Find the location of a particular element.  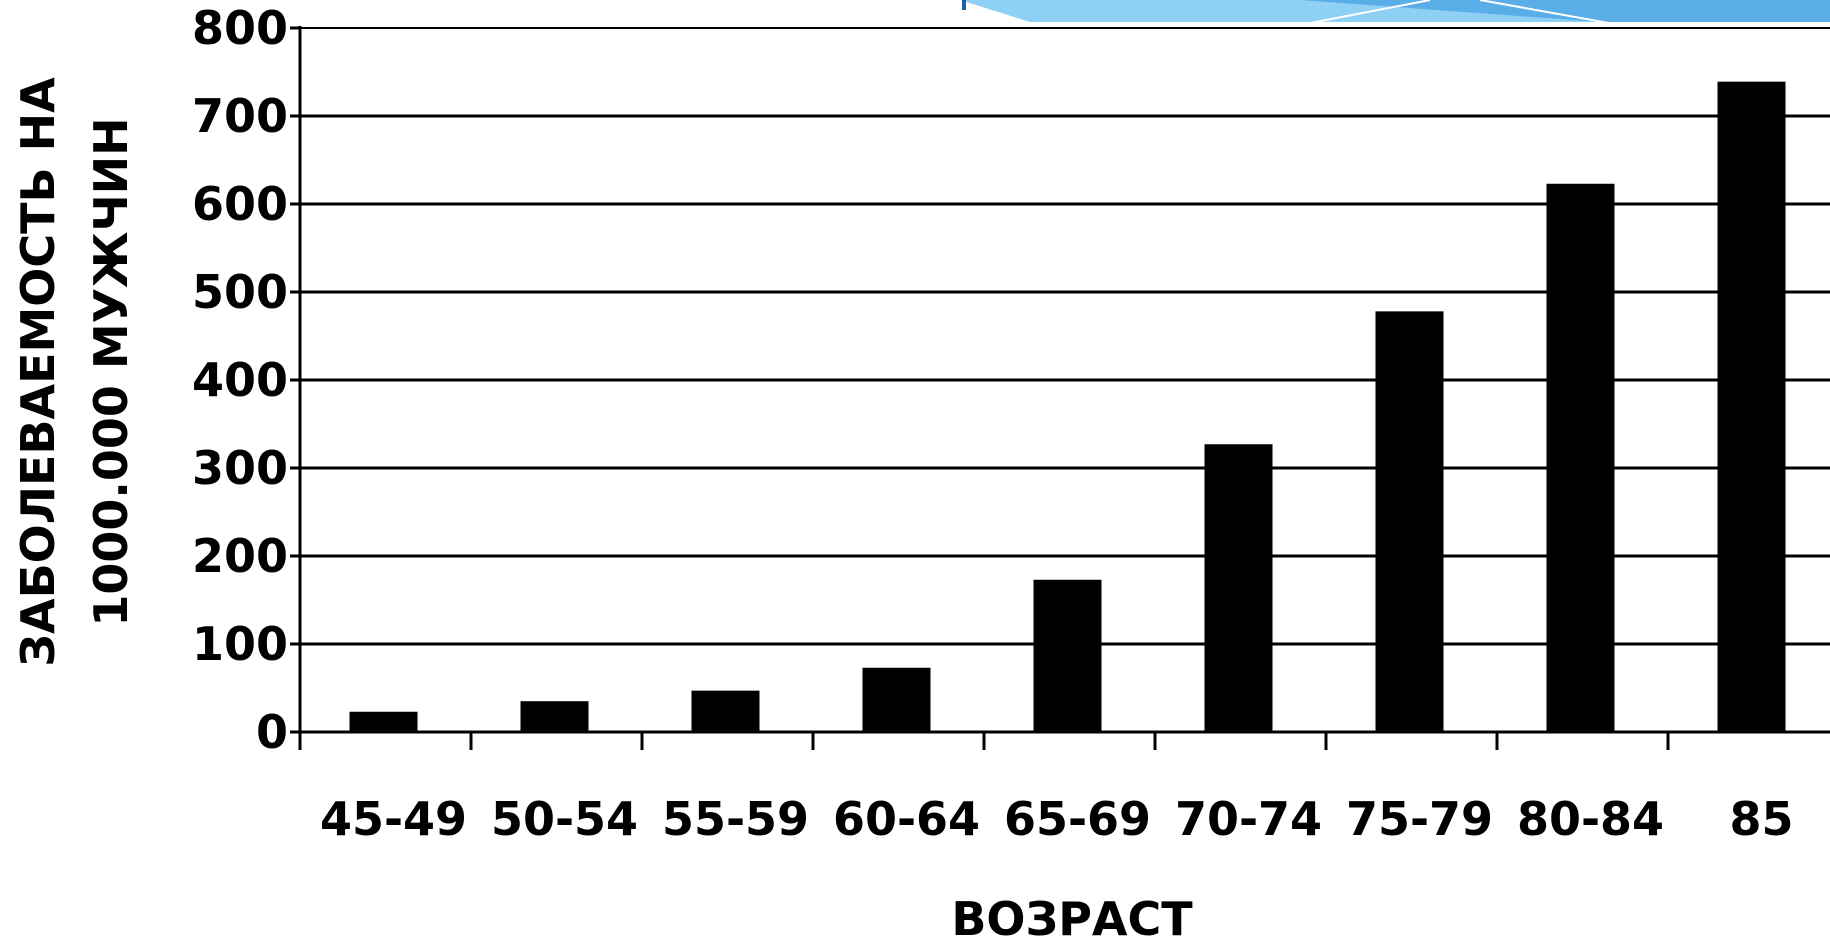

y-tick-label: 100 is located at coordinates (240, 644).